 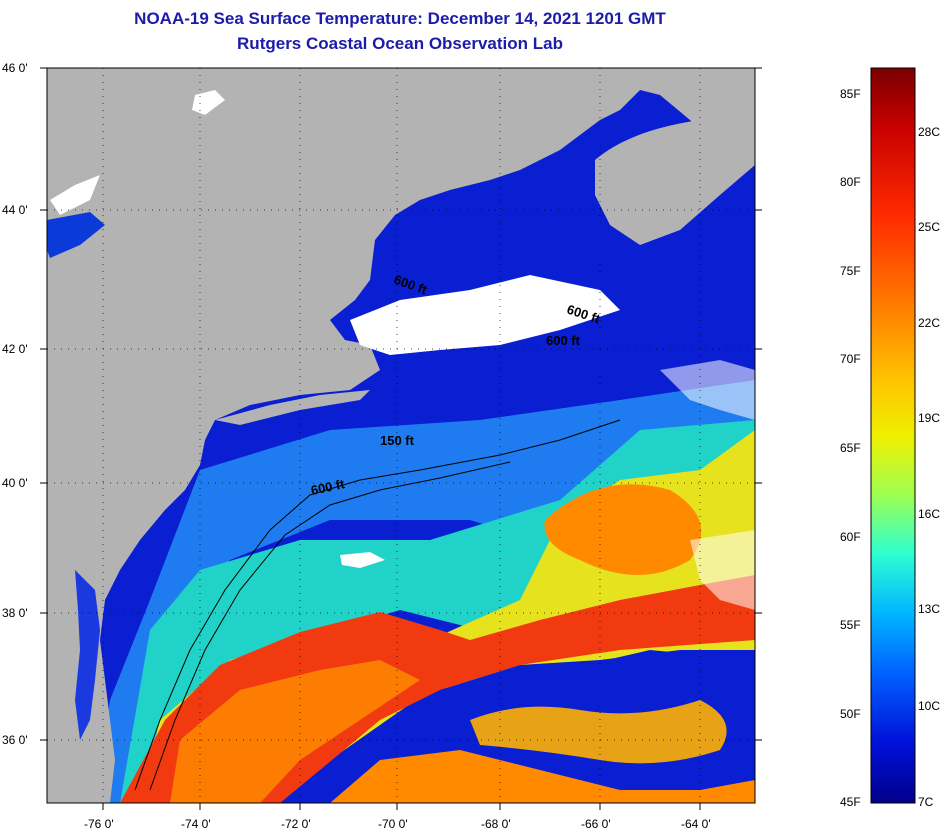 I want to click on colorbar-celsius-label: 13C, so click(x=929, y=609).